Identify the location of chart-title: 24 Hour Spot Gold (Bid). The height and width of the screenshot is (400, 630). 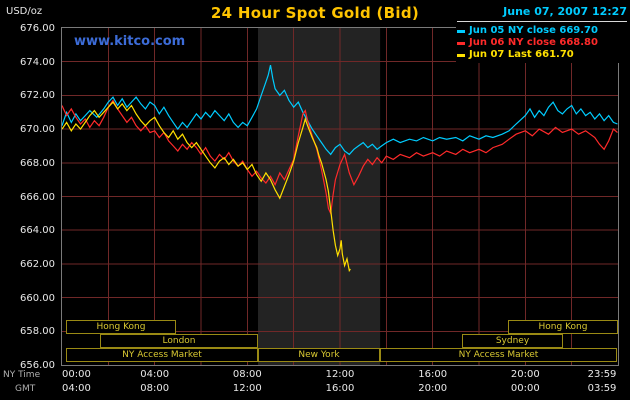
(315, 13).